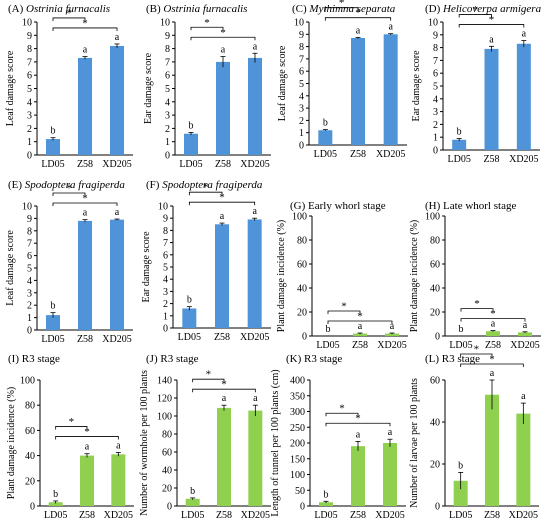  Describe the element at coordinates (212, 185) in the screenshot. I see `panel-title-text: Spodoptera fragiperda` at that location.